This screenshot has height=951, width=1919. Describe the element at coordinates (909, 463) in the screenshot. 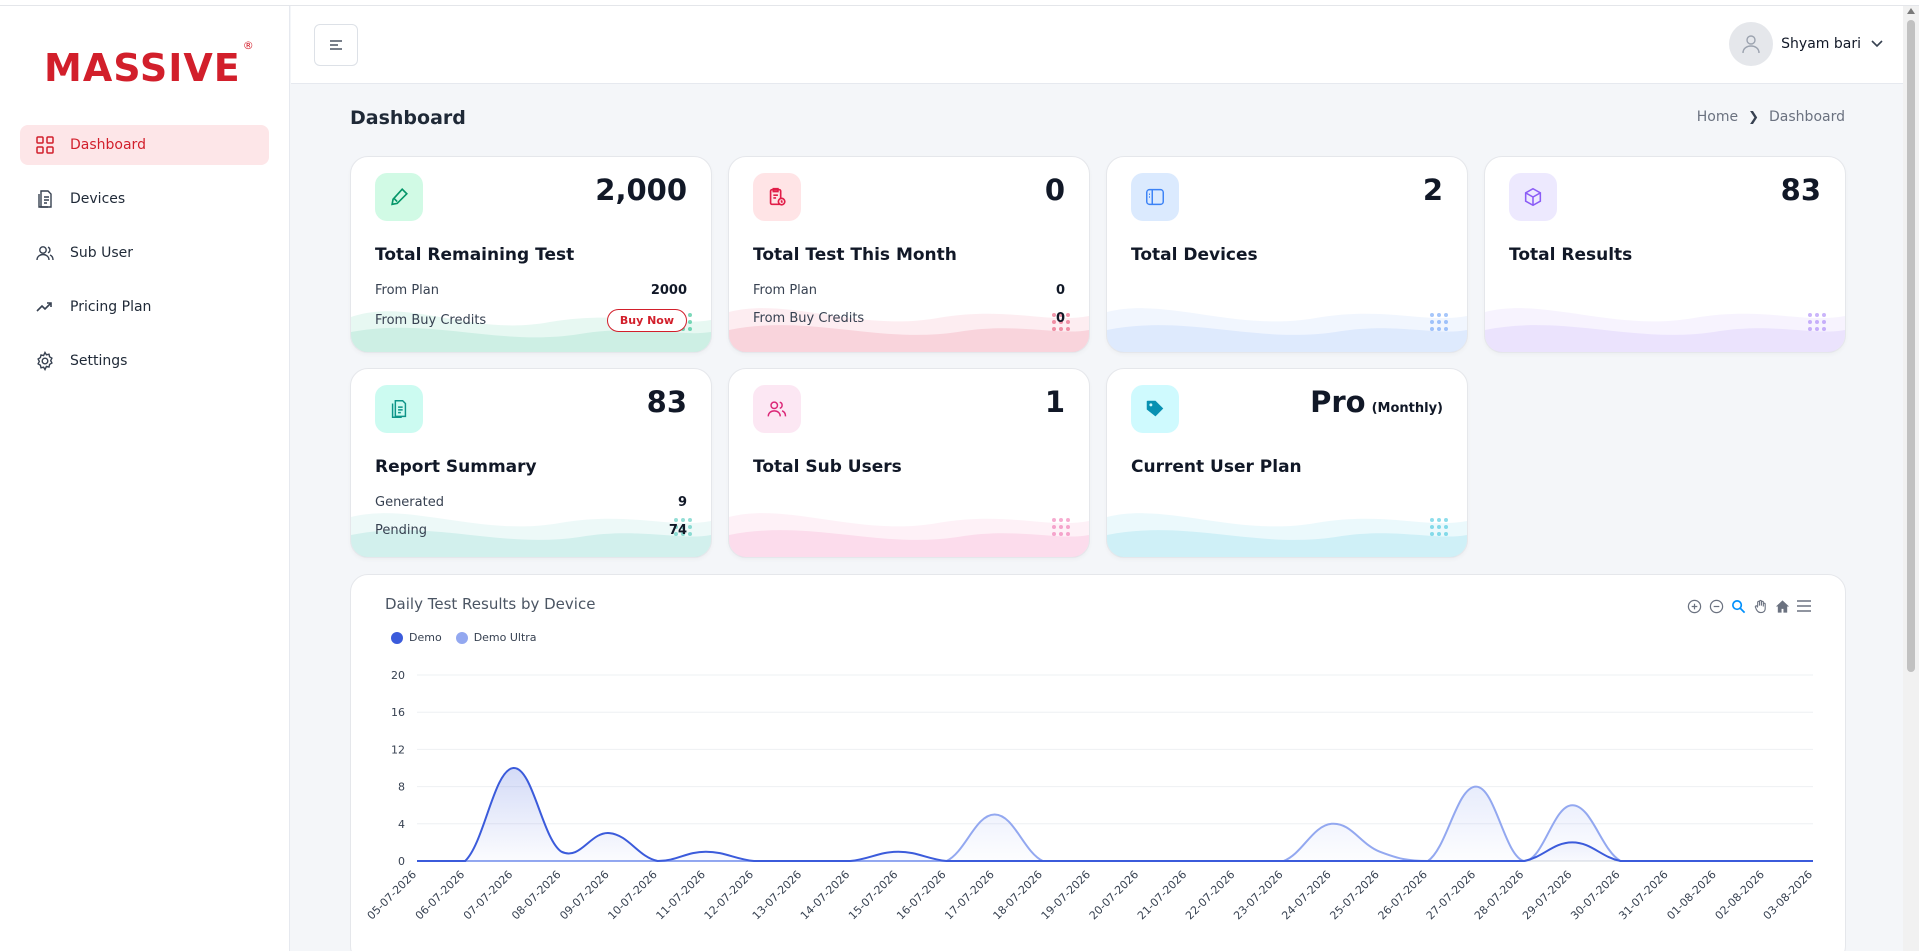

I see `card-total-sub-users: 1 Total Sub Users` at that location.